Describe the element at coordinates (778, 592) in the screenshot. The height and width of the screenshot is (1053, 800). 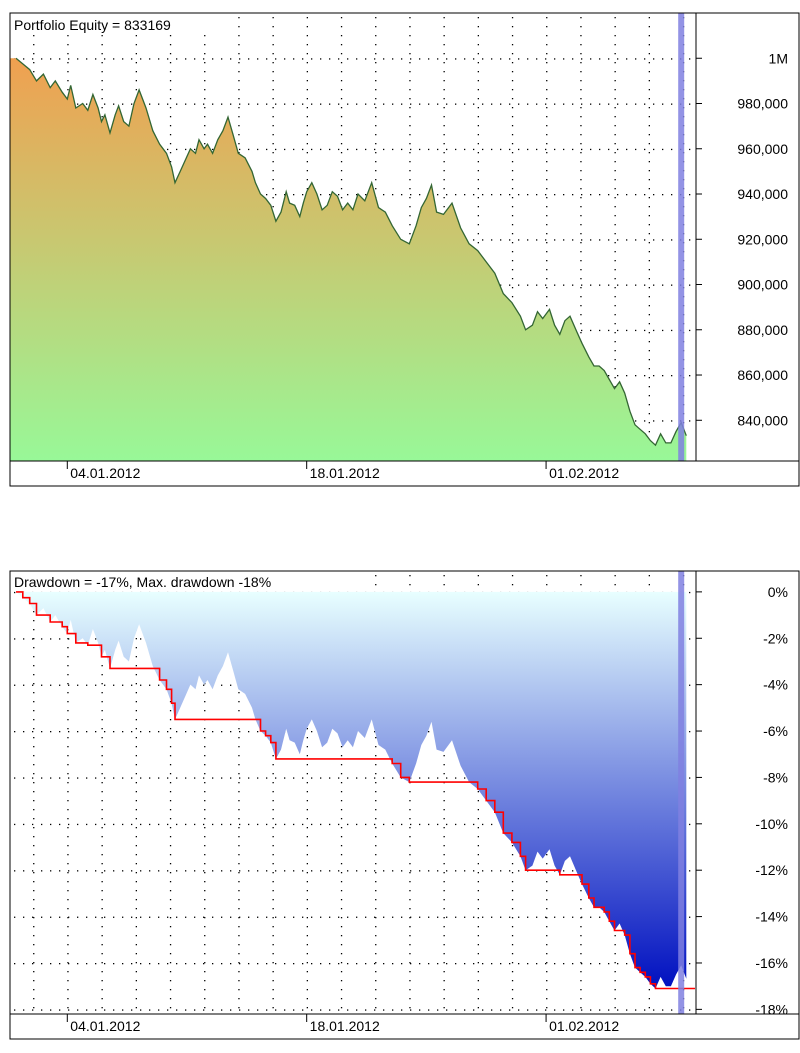
I see `y-tick-label: 0%` at that location.